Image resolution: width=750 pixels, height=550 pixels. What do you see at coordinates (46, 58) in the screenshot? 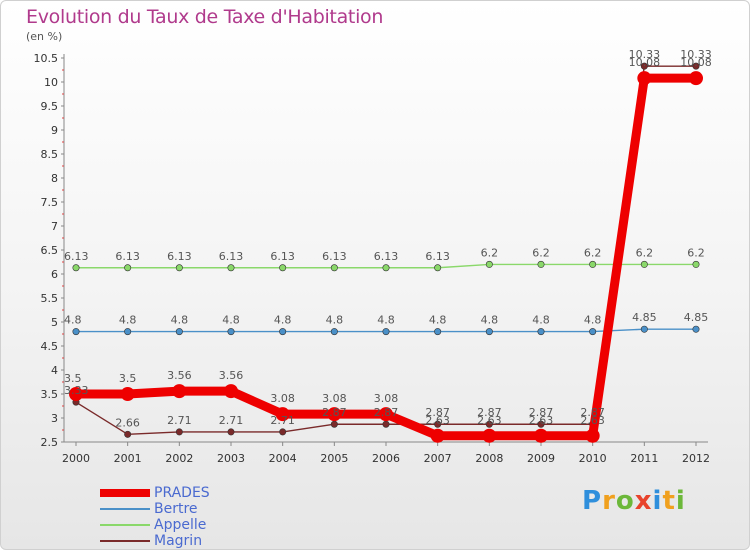
I see `y-tick-label: 10.5` at bounding box center [46, 58].